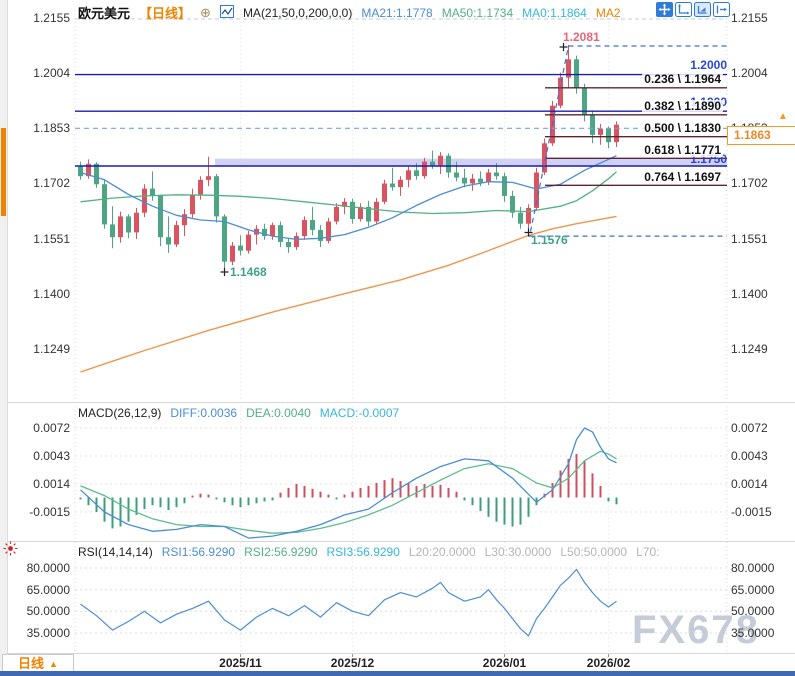 The image size is (795, 676). Describe the element at coordinates (554, 12) in the screenshot. I see `ma0-value: MA0:1.1864` at that location.